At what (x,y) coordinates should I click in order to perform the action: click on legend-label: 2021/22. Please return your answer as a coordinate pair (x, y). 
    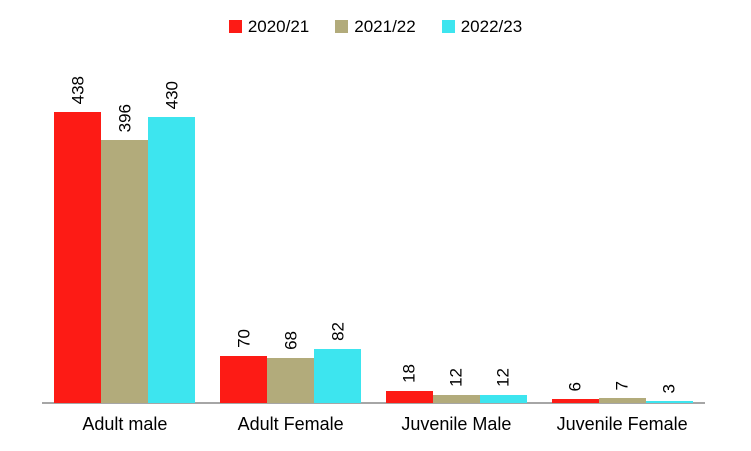
    Looking at the image, I should click on (385, 26).